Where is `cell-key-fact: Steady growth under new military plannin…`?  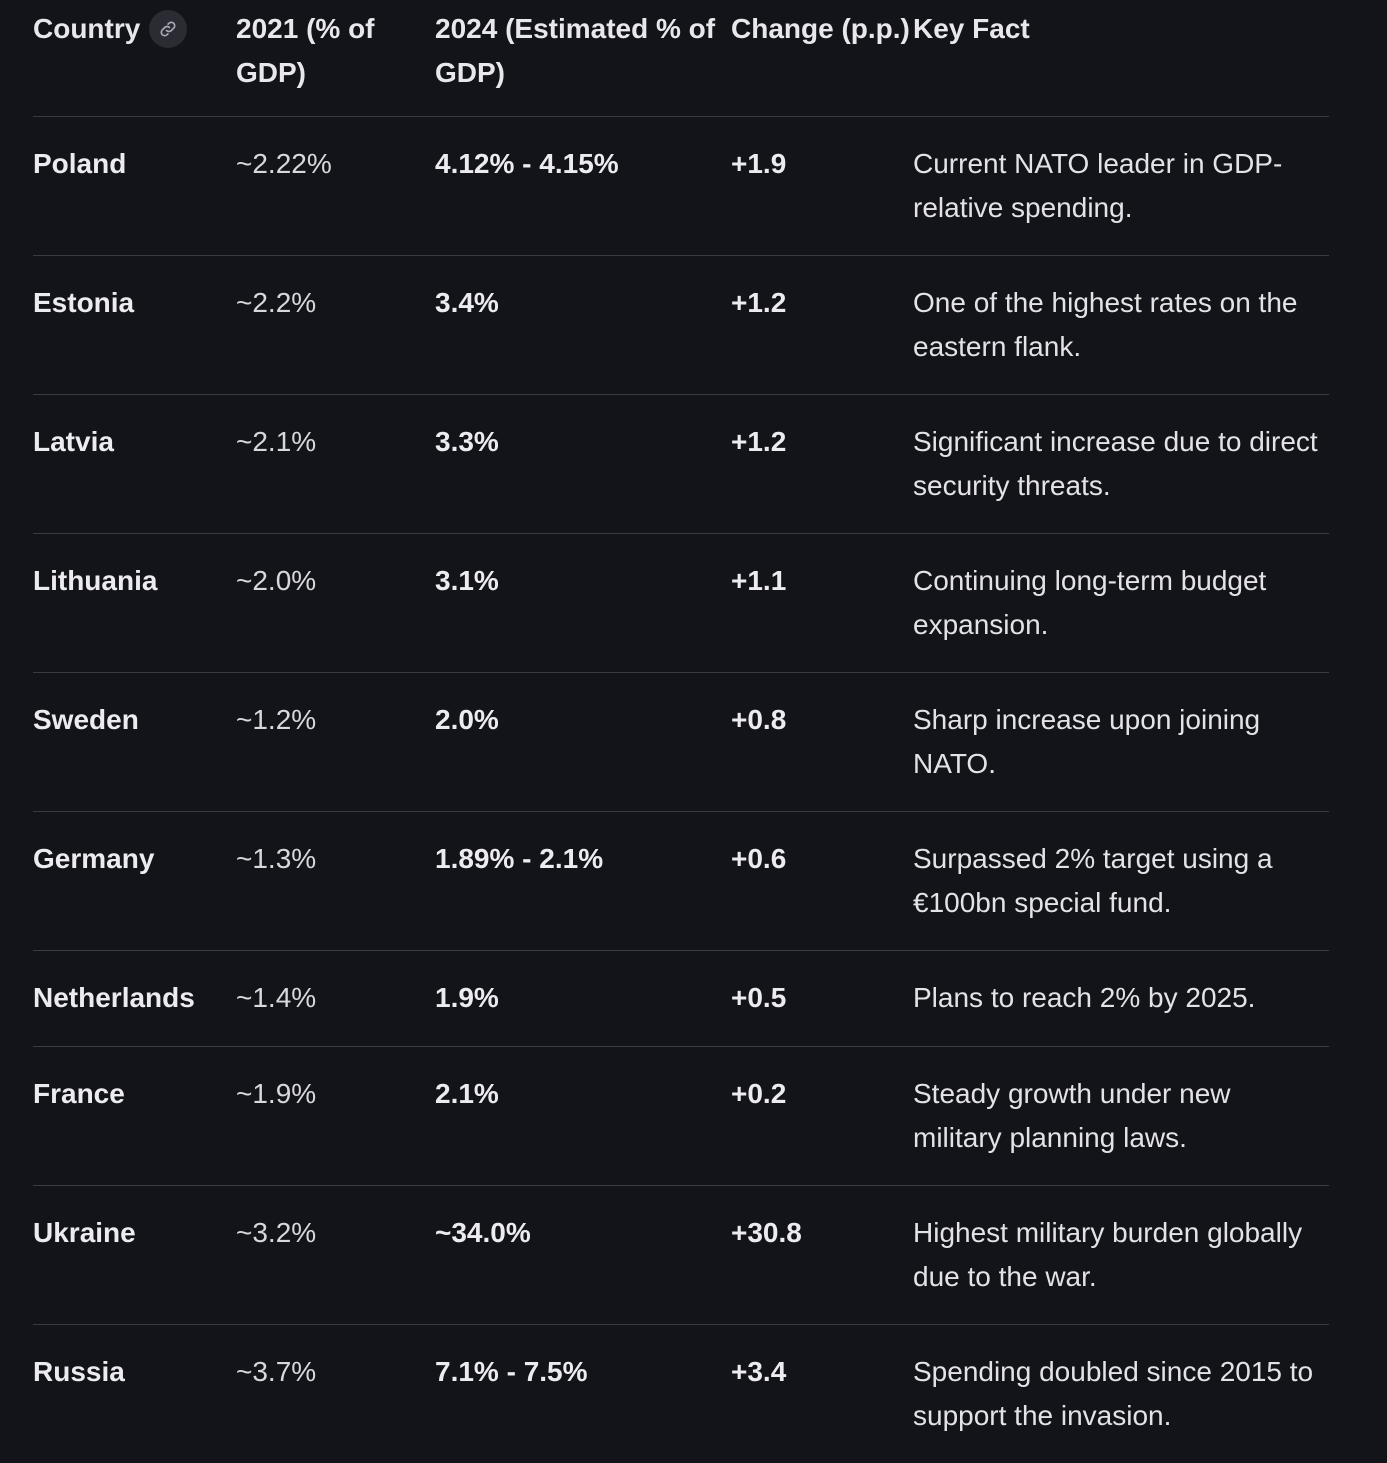 cell-key-fact: Steady growth under new military plannin… is located at coordinates (1121, 1116).